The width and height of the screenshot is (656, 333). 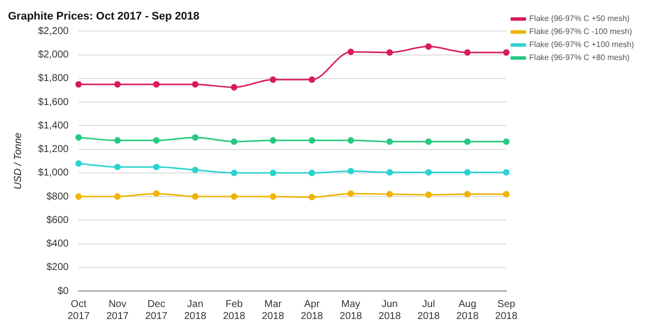 What do you see at coordinates (54, 31) in the screenshot?
I see `y-tick-label: $2,200` at bounding box center [54, 31].